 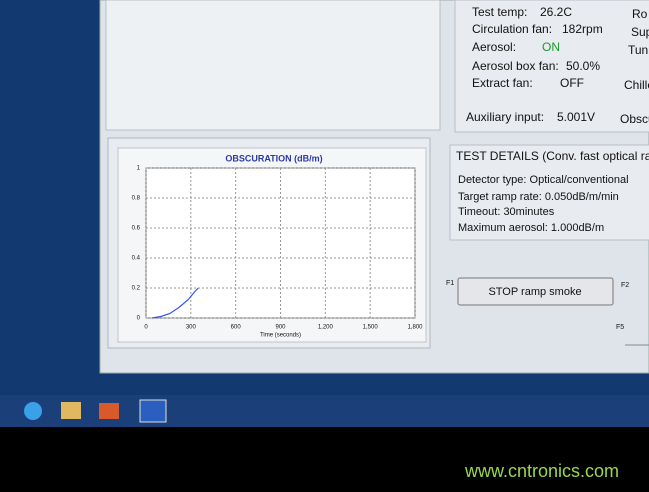 I want to click on status-cut-label: Chille, so click(x=636, y=85).